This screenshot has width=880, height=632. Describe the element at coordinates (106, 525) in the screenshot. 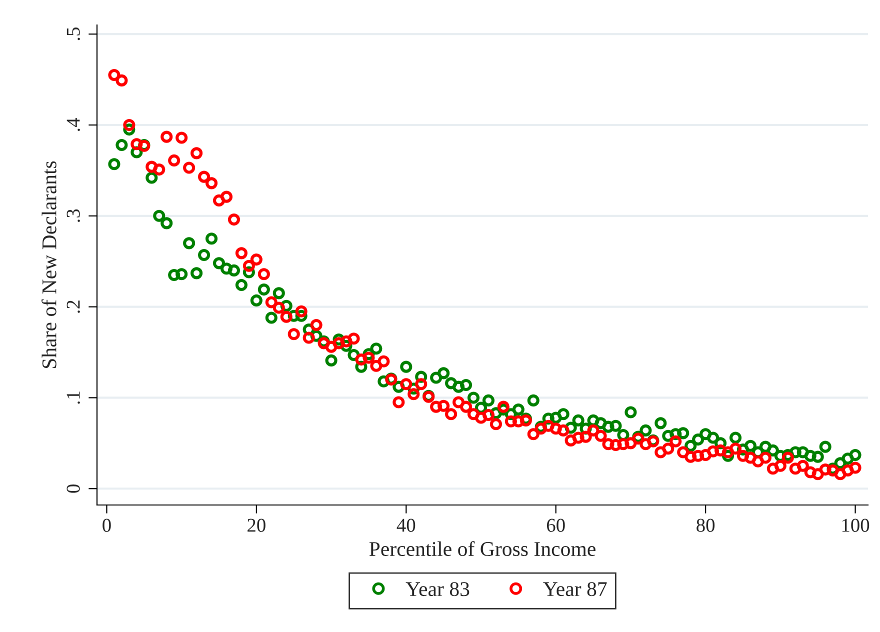

I see `x-tick-label: 0` at that location.